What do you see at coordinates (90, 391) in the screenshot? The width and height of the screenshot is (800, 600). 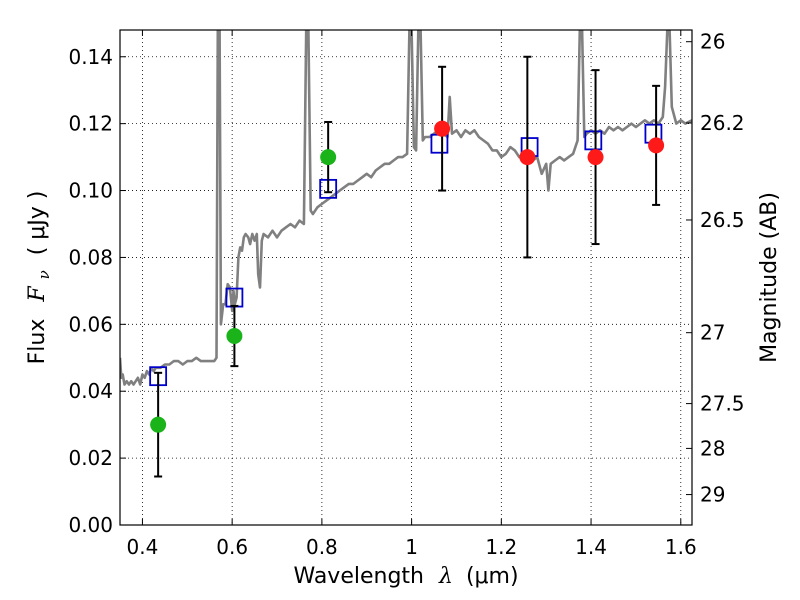 I see `y-tick-label: 0.04` at bounding box center [90, 391].